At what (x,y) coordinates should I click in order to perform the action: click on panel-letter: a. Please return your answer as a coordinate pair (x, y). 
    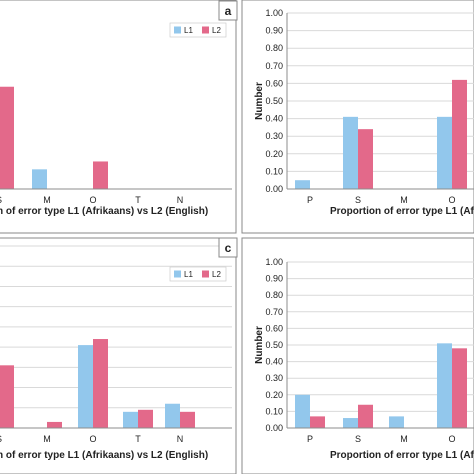
    Looking at the image, I should click on (228, 11).